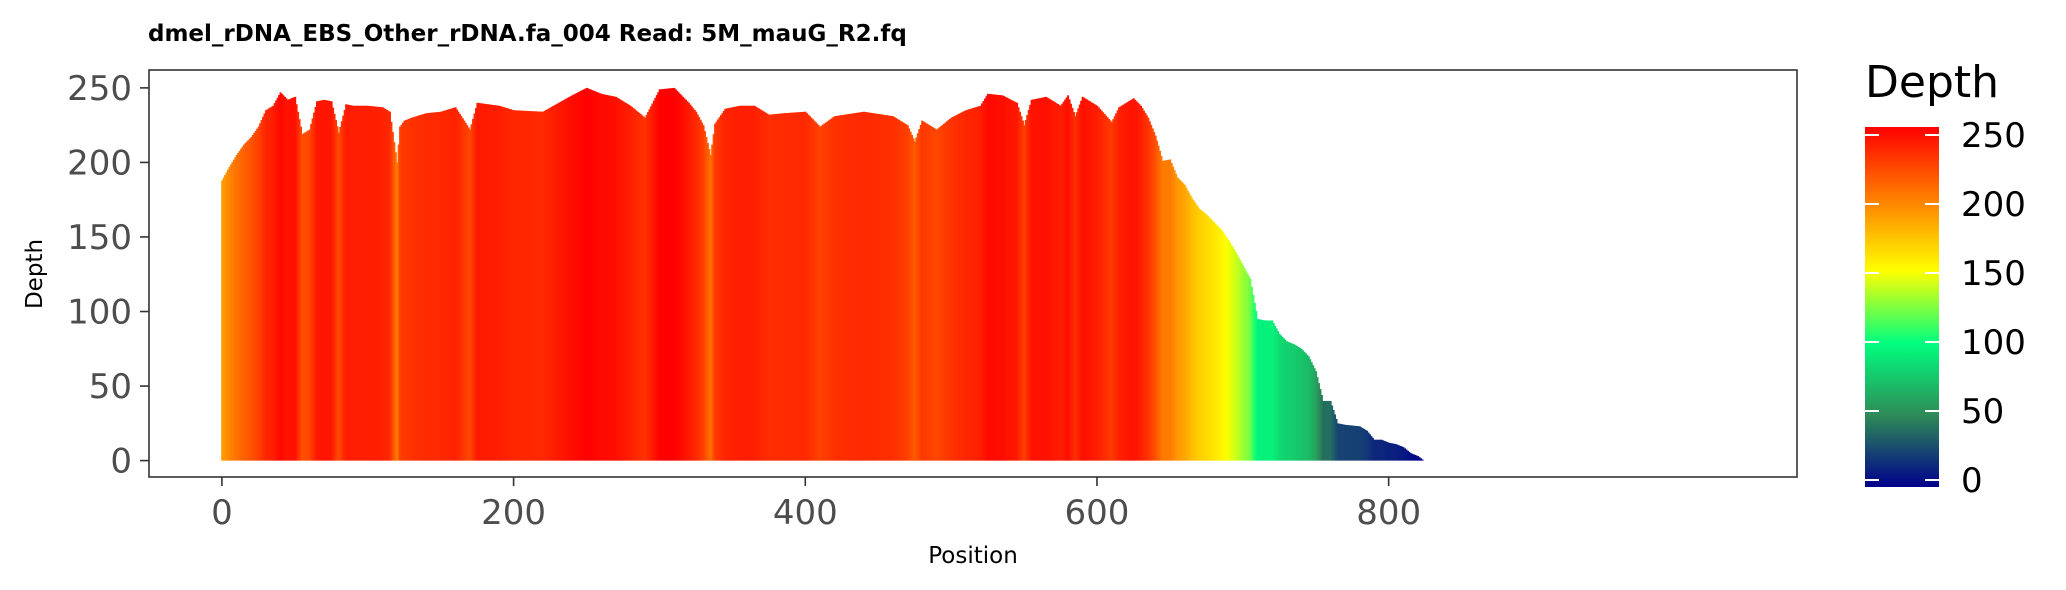 The width and height of the screenshot is (2066, 590). Describe the element at coordinates (222, 513) in the screenshot. I see `x-tick-label: 0` at that location.